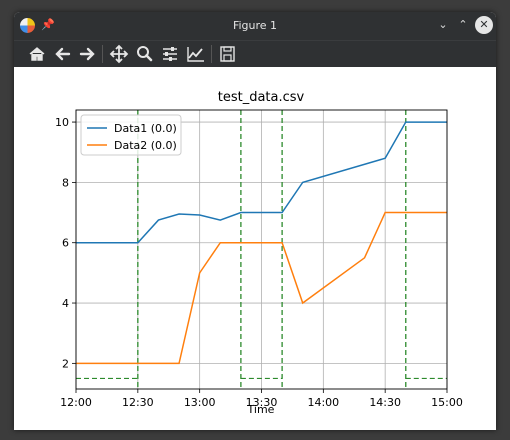  I want to click on save-button, so click(228, 54).